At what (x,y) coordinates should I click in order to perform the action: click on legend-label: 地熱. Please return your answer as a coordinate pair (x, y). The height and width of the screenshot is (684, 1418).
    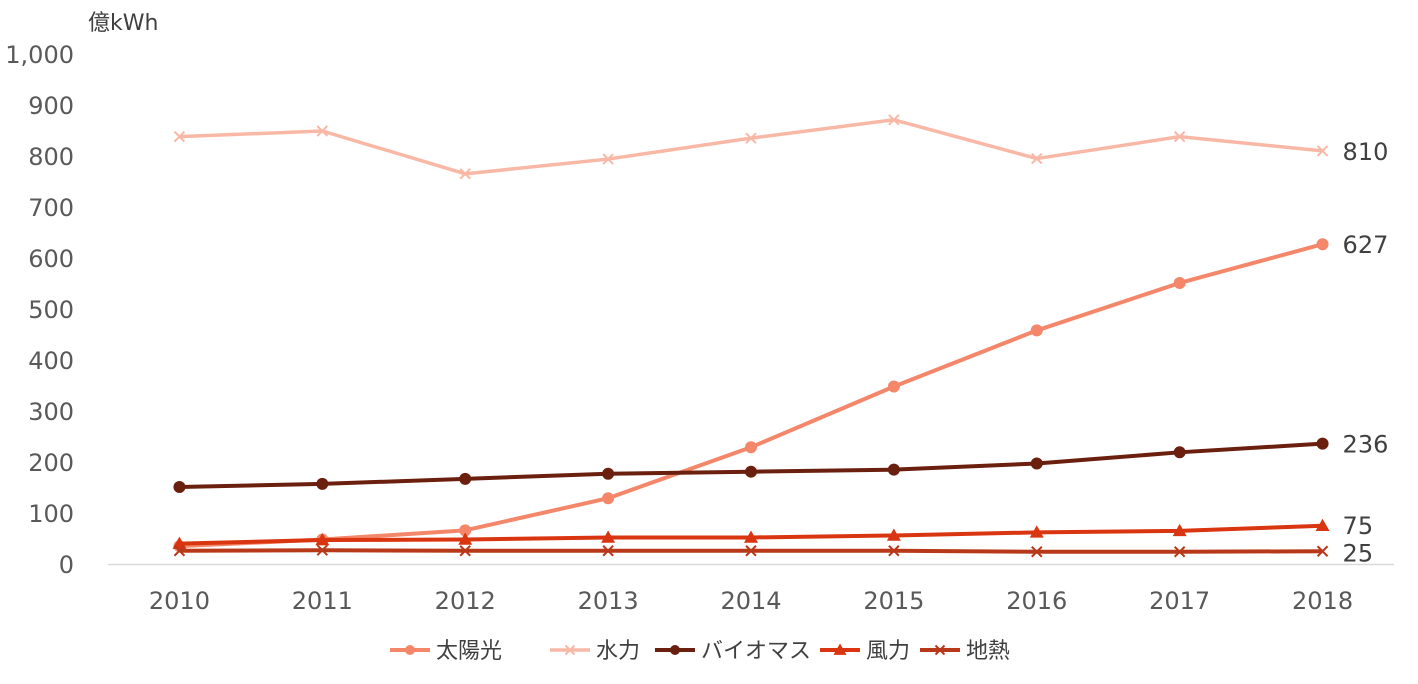
    Looking at the image, I should click on (988, 651).